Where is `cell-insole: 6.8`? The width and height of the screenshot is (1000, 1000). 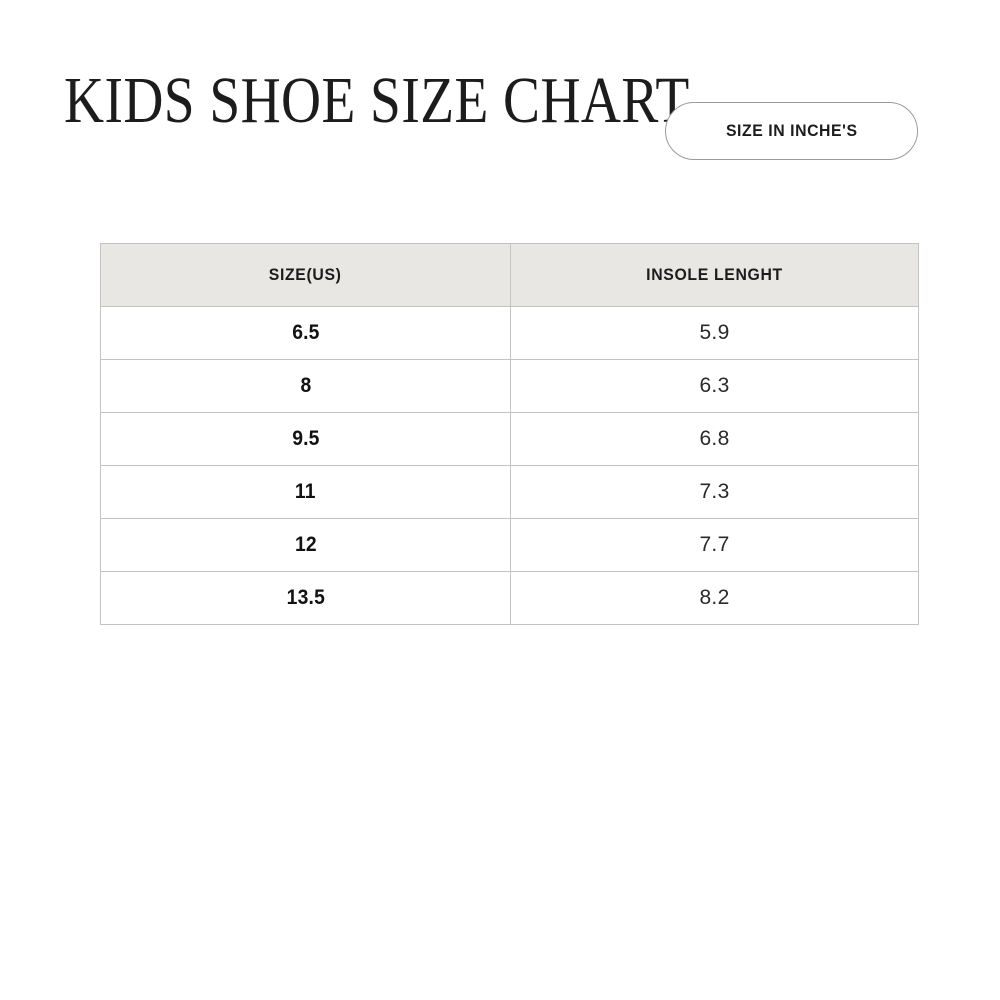 cell-insole: 6.8 is located at coordinates (714, 439).